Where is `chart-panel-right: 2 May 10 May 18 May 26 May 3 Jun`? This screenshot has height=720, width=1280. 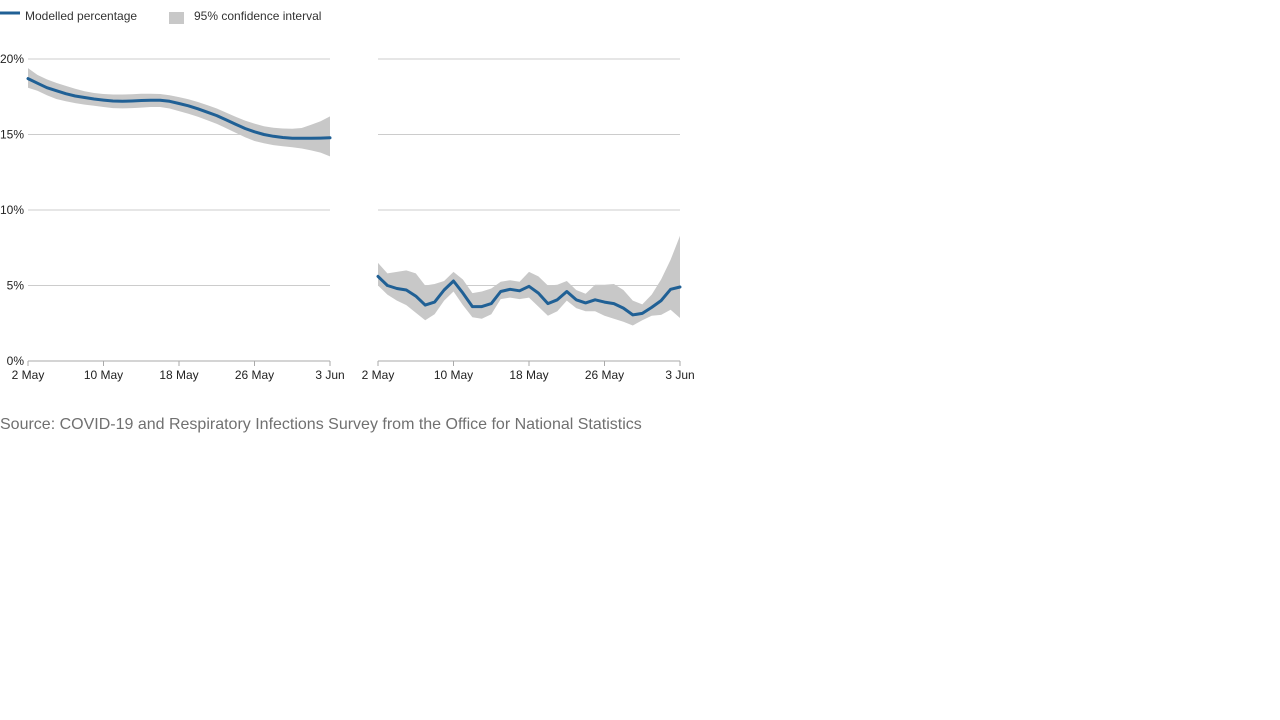 chart-panel-right: 2 May 10 May 18 May 26 May 3 Jun is located at coordinates (528, 220).